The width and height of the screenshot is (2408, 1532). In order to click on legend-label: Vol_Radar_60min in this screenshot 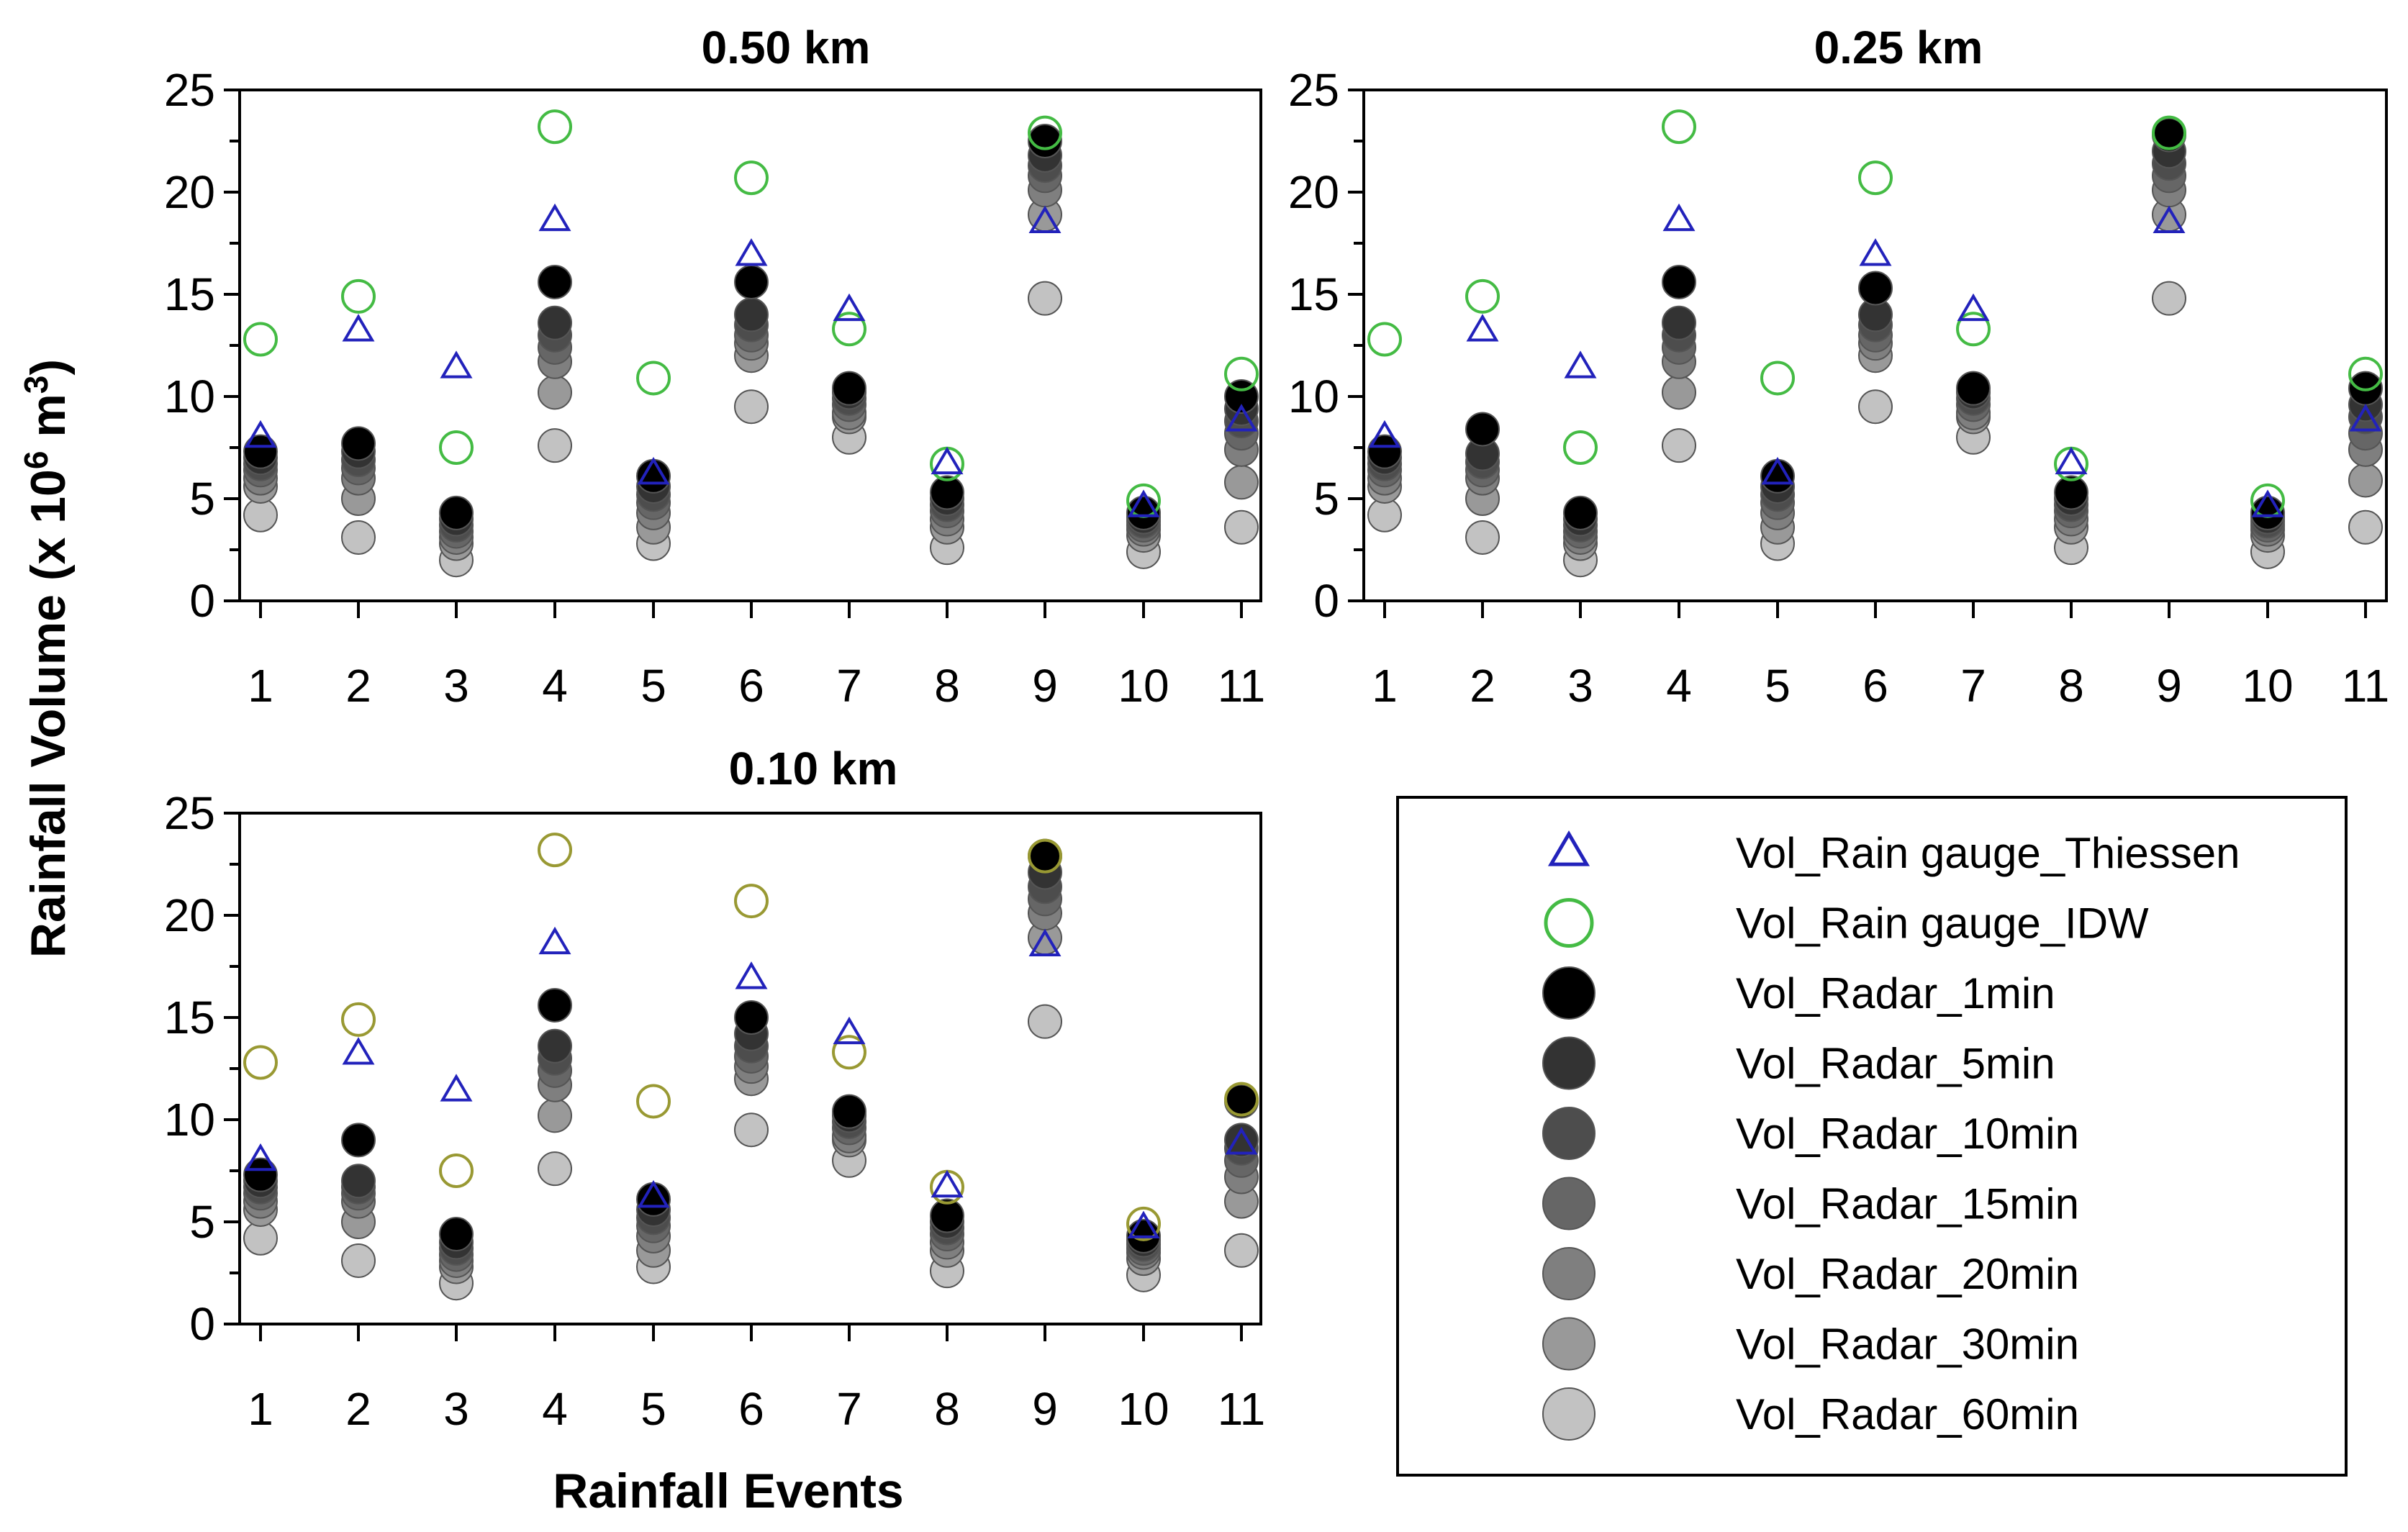, I will do `click(1907, 1414)`.